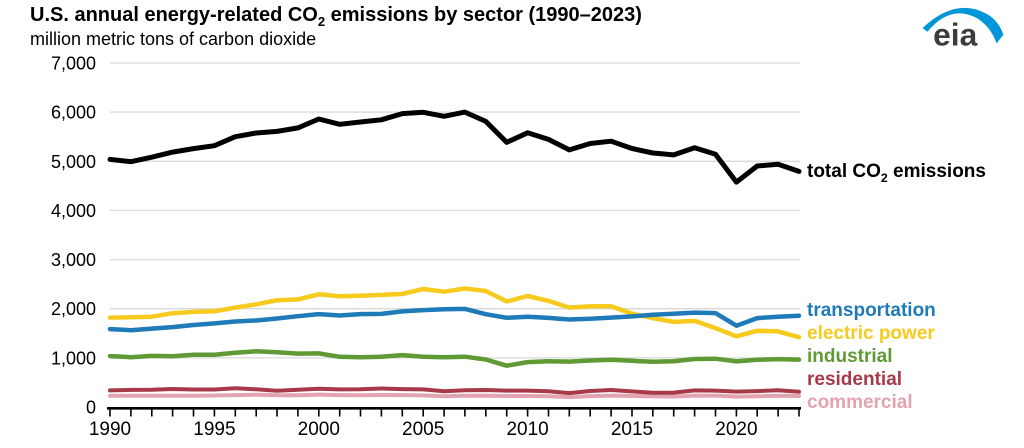 This screenshot has height=448, width=1024. Describe the element at coordinates (73, 260) in the screenshot. I see `y-tick-label-3000: 3,000` at that location.